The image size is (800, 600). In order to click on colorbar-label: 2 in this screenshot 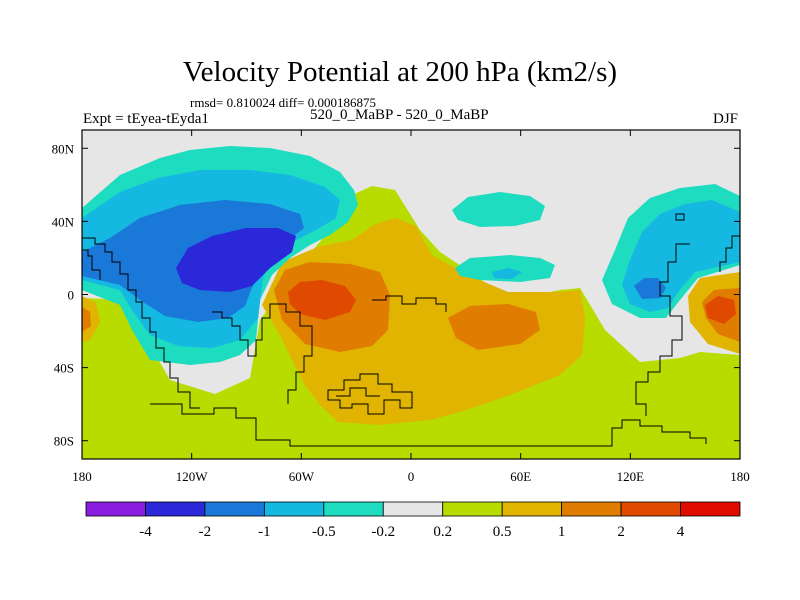, I will do `click(621, 532)`.